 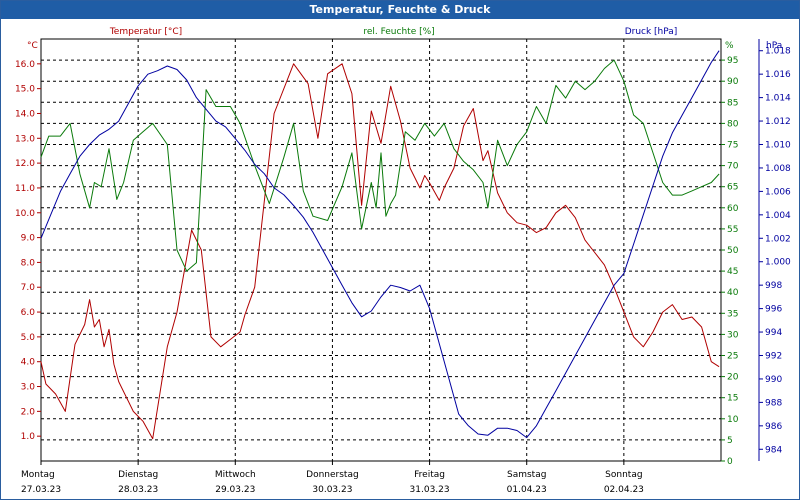 I want to click on pressure-tick-label: 990, so click(x=773, y=380).